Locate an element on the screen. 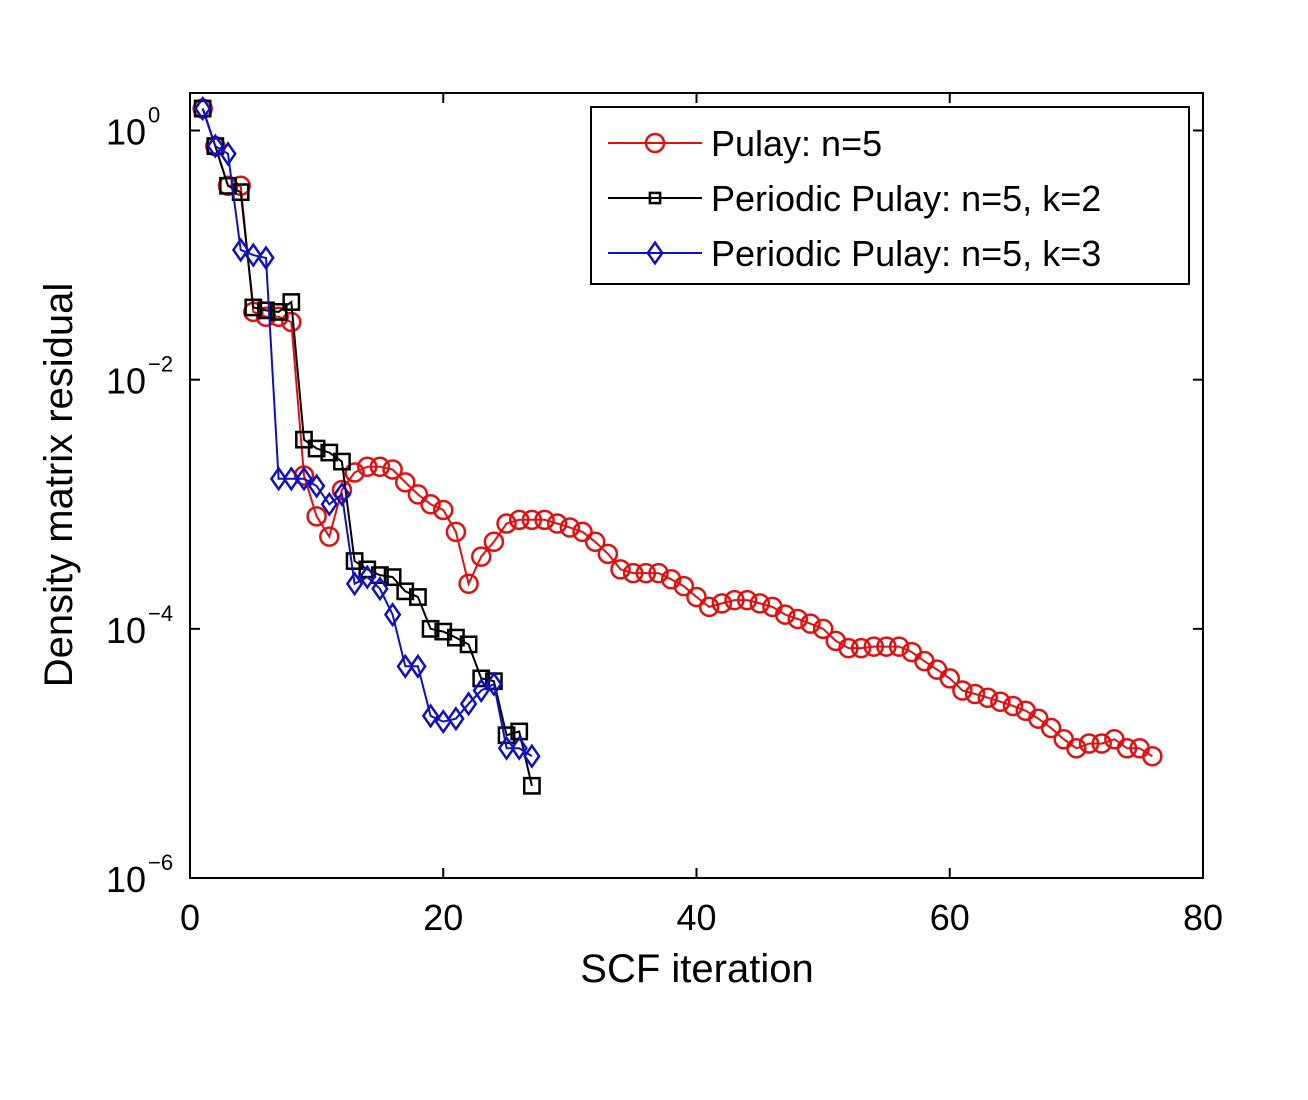  x-tick-label: 80 is located at coordinates (1203, 917).